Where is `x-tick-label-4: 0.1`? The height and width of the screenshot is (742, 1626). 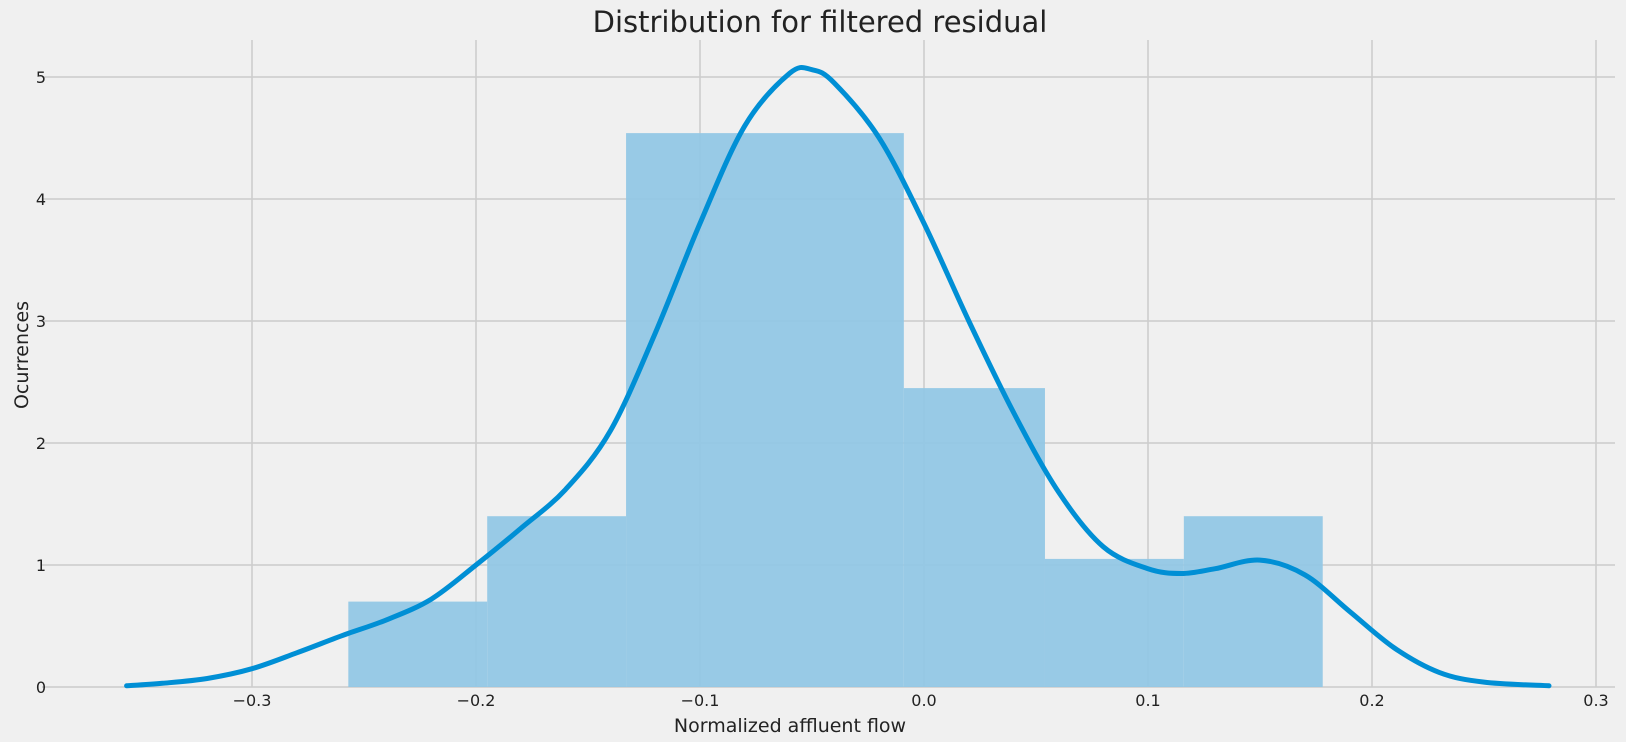
x-tick-label-4: 0.1 is located at coordinates (1147, 700).